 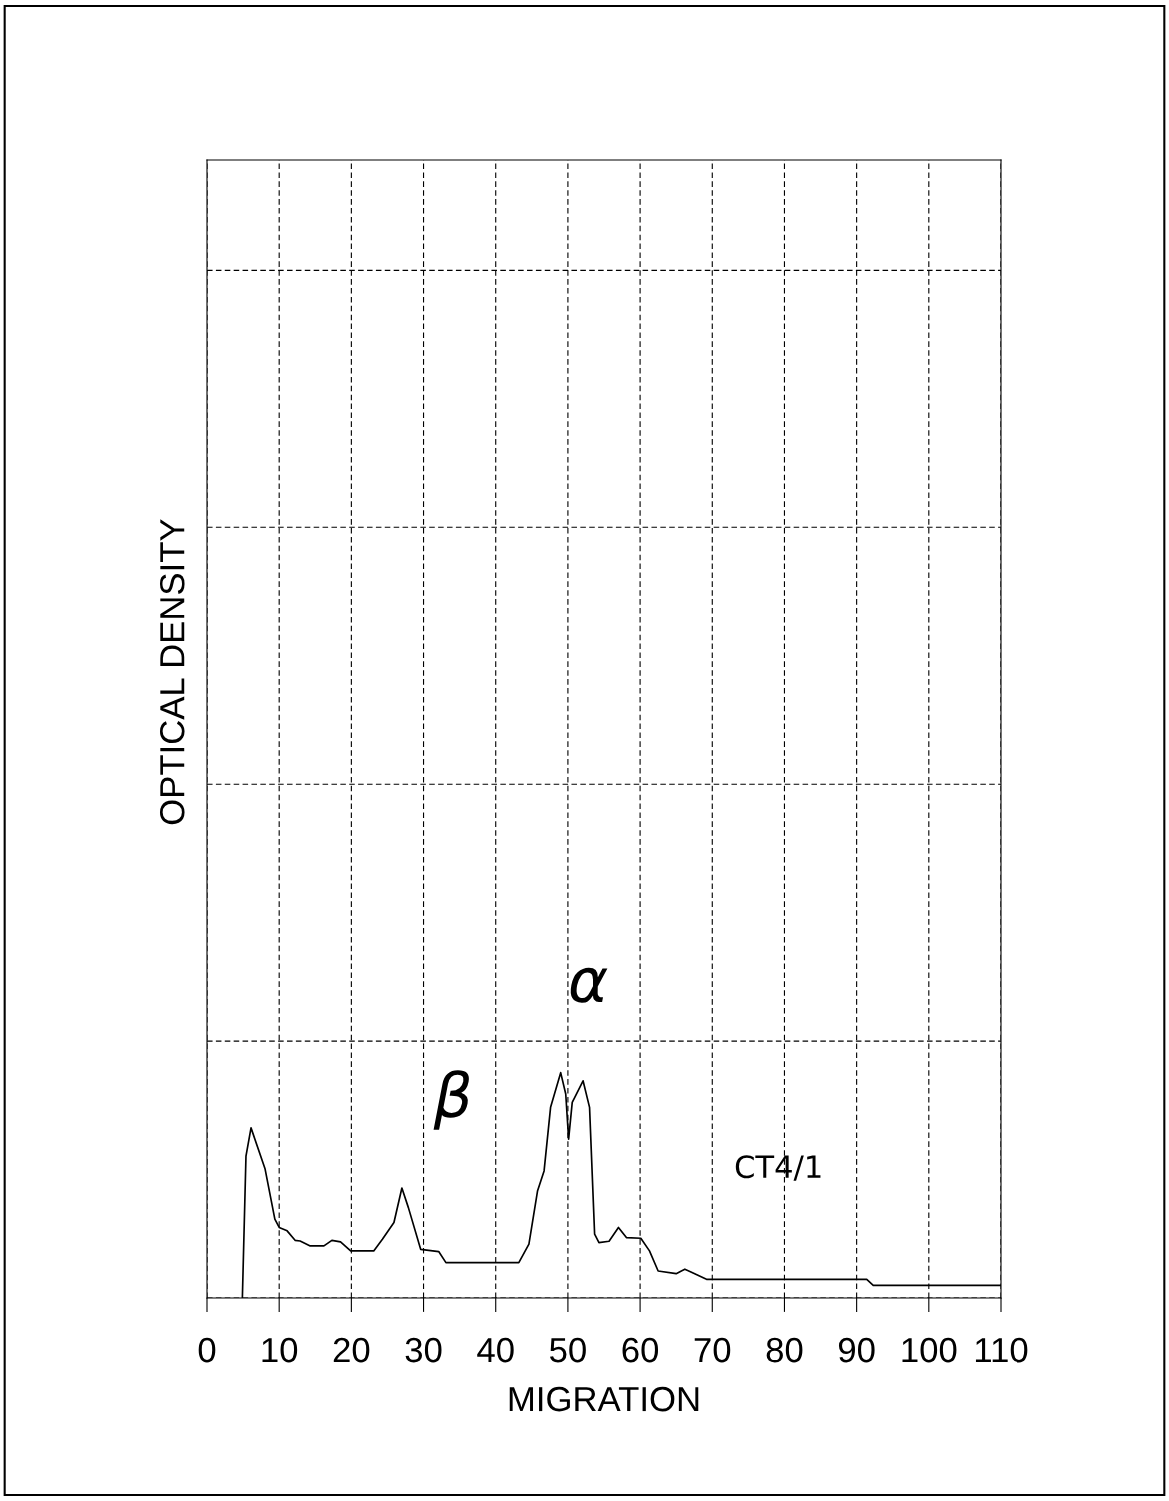 I want to click on x-tick-label: 10, so click(x=280, y=1350).